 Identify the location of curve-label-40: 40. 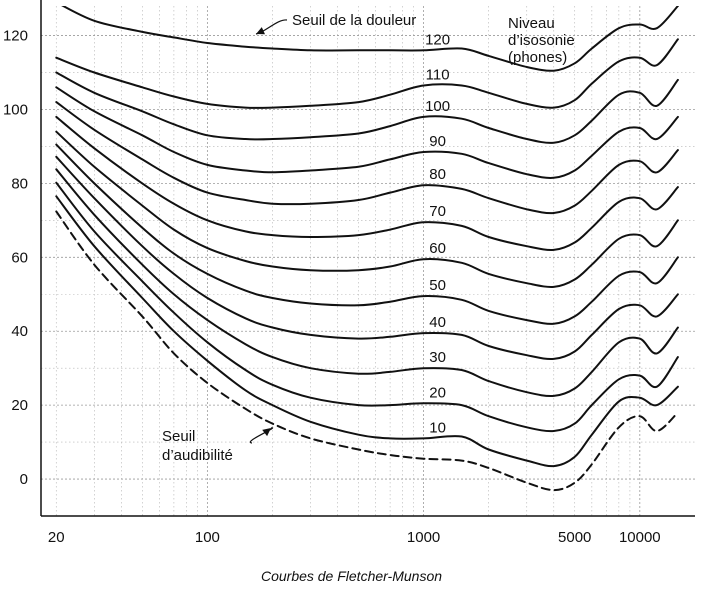
(437, 322).